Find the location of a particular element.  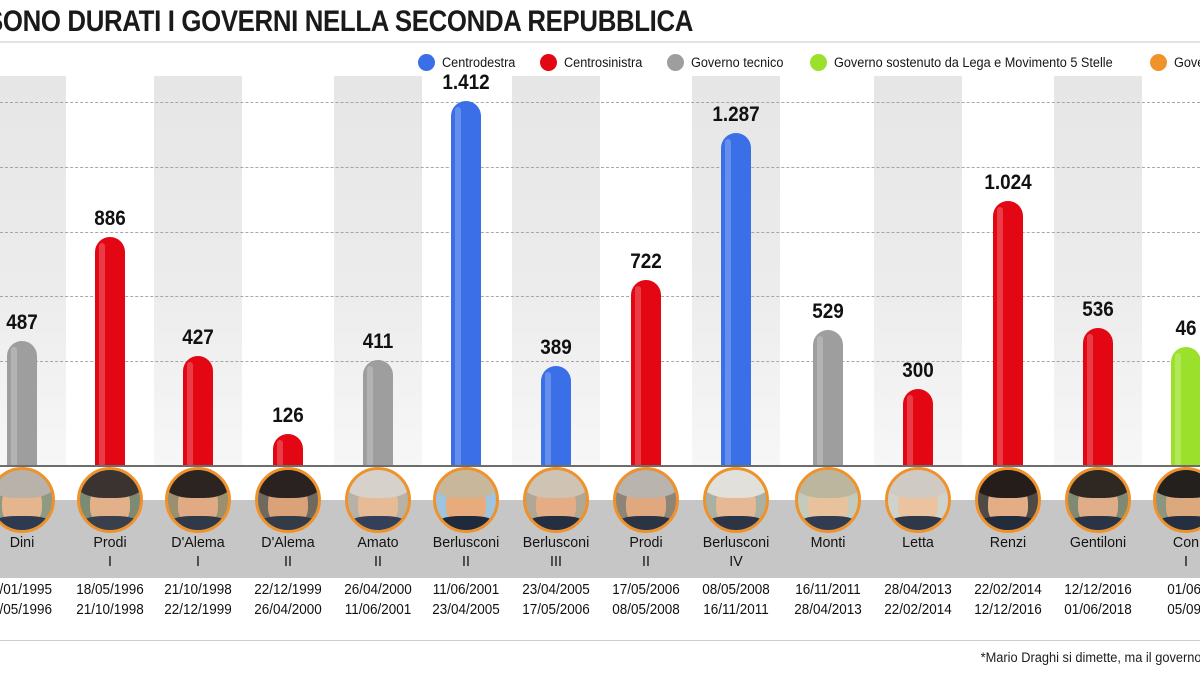

legend-label: Governo tecnico is located at coordinates (737, 62).